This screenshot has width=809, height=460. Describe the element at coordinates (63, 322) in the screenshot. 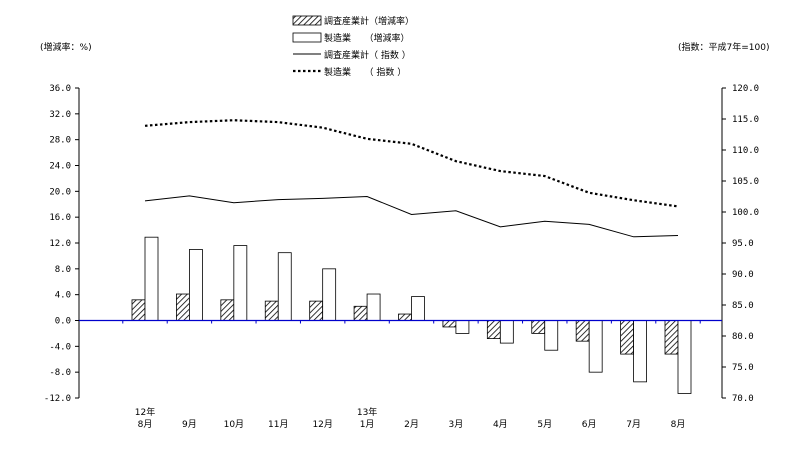

I see `left-tick-label: 0.0` at that location.